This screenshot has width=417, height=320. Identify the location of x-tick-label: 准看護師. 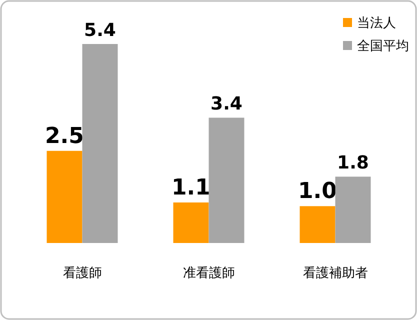
(208, 273).